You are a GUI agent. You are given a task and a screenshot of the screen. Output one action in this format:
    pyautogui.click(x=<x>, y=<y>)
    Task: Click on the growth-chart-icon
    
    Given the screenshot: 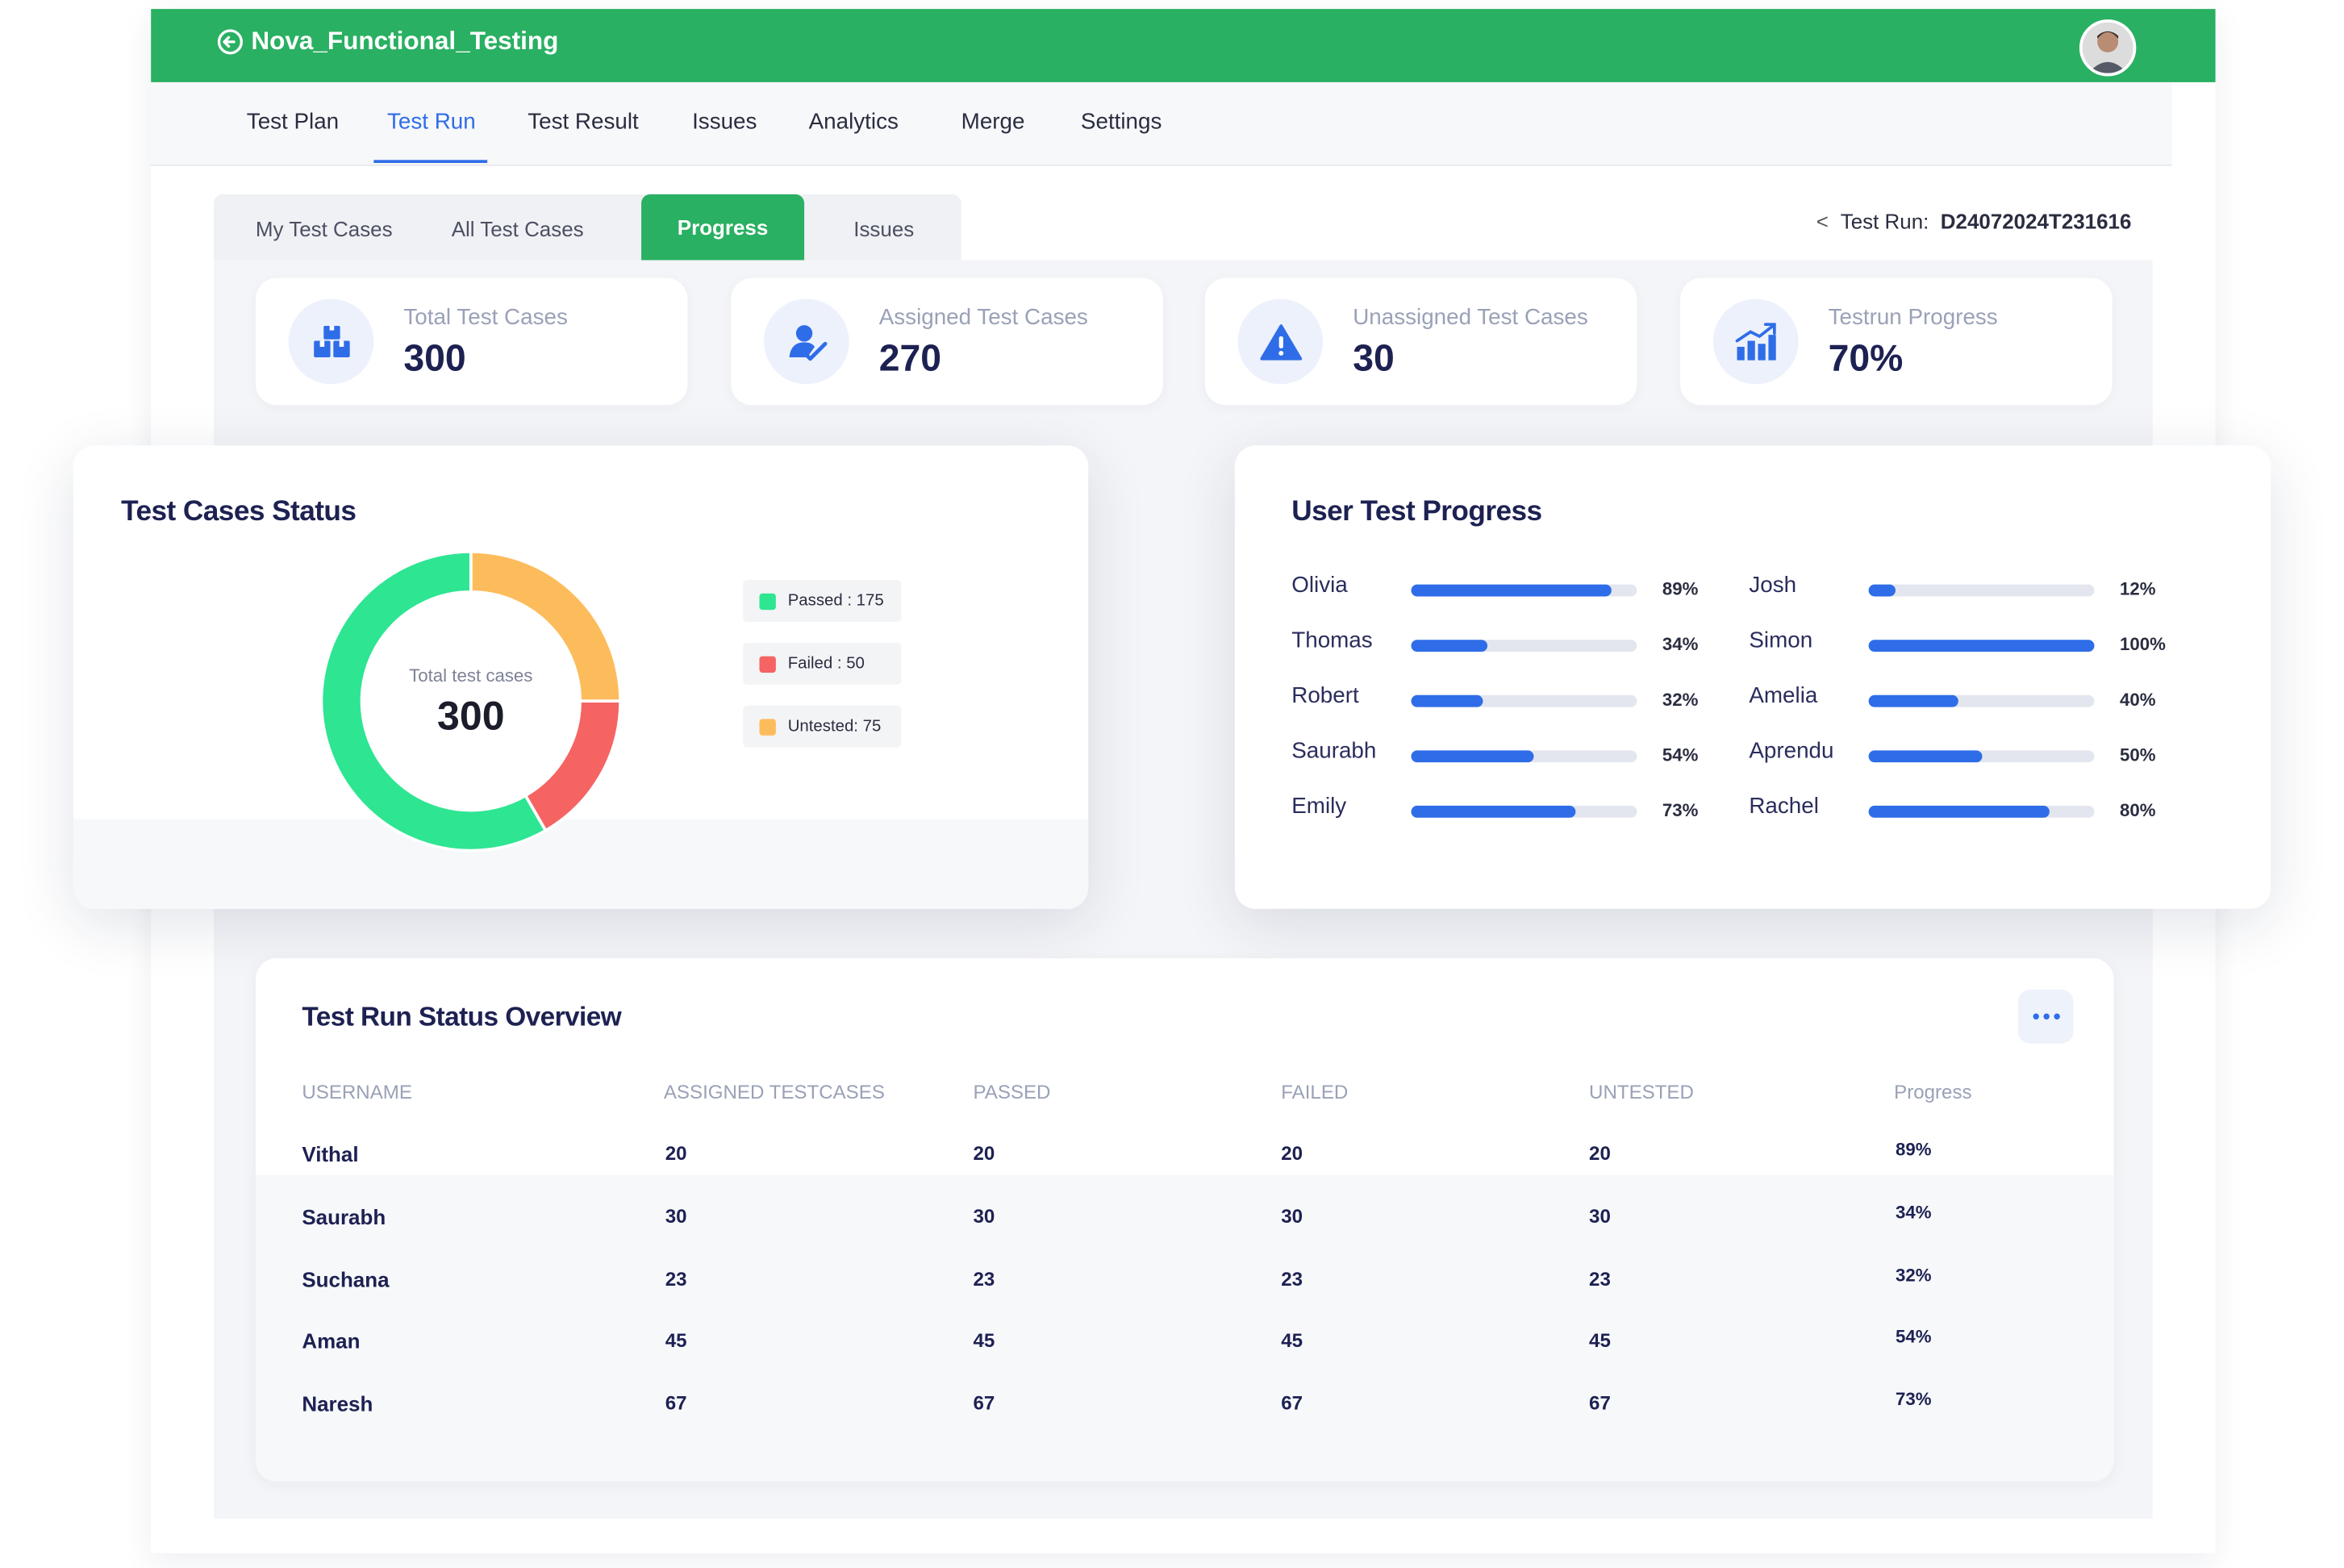 What is the action you would take?
    pyautogui.click(x=1755, y=341)
    